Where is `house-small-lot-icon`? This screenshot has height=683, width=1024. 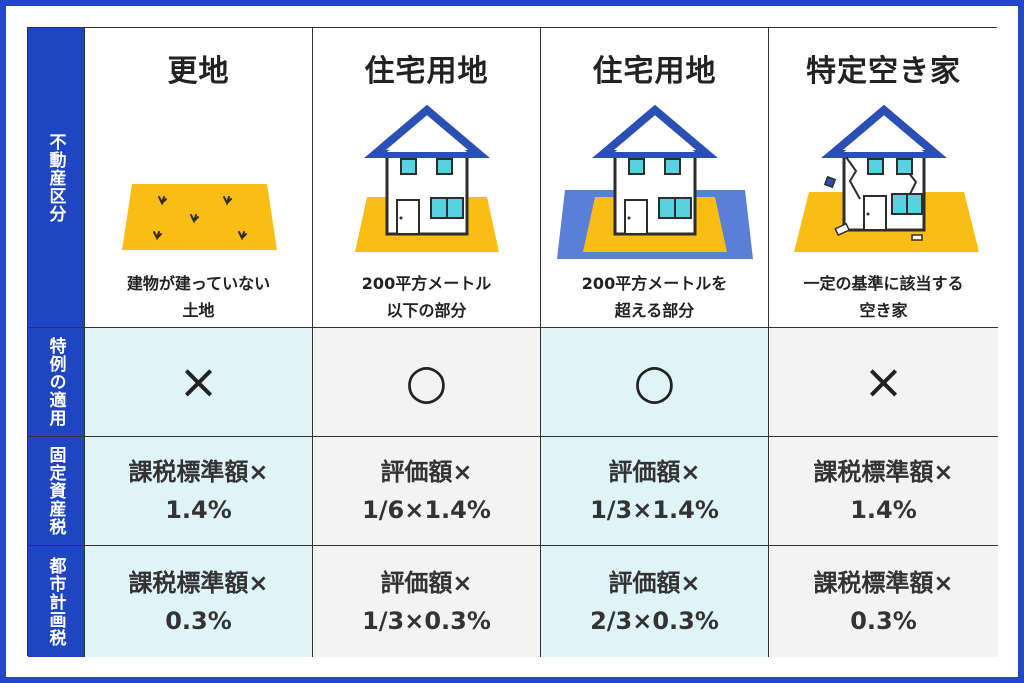
house-small-lot-icon is located at coordinates (426, 178).